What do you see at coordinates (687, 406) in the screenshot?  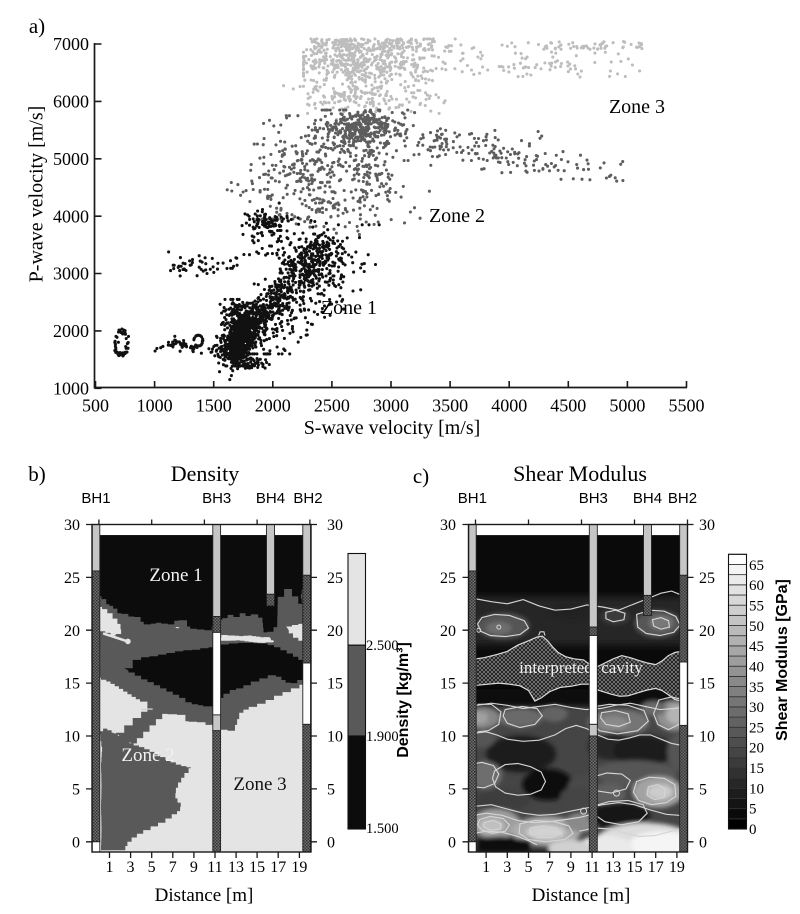 I see `svg-text: 5500` at bounding box center [687, 406].